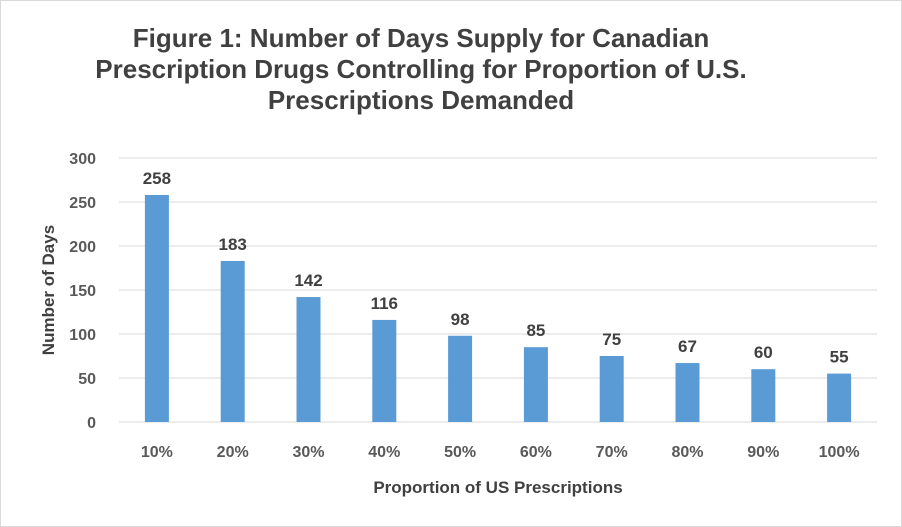 The image size is (902, 527). I want to click on data-label: 258, so click(157, 178).